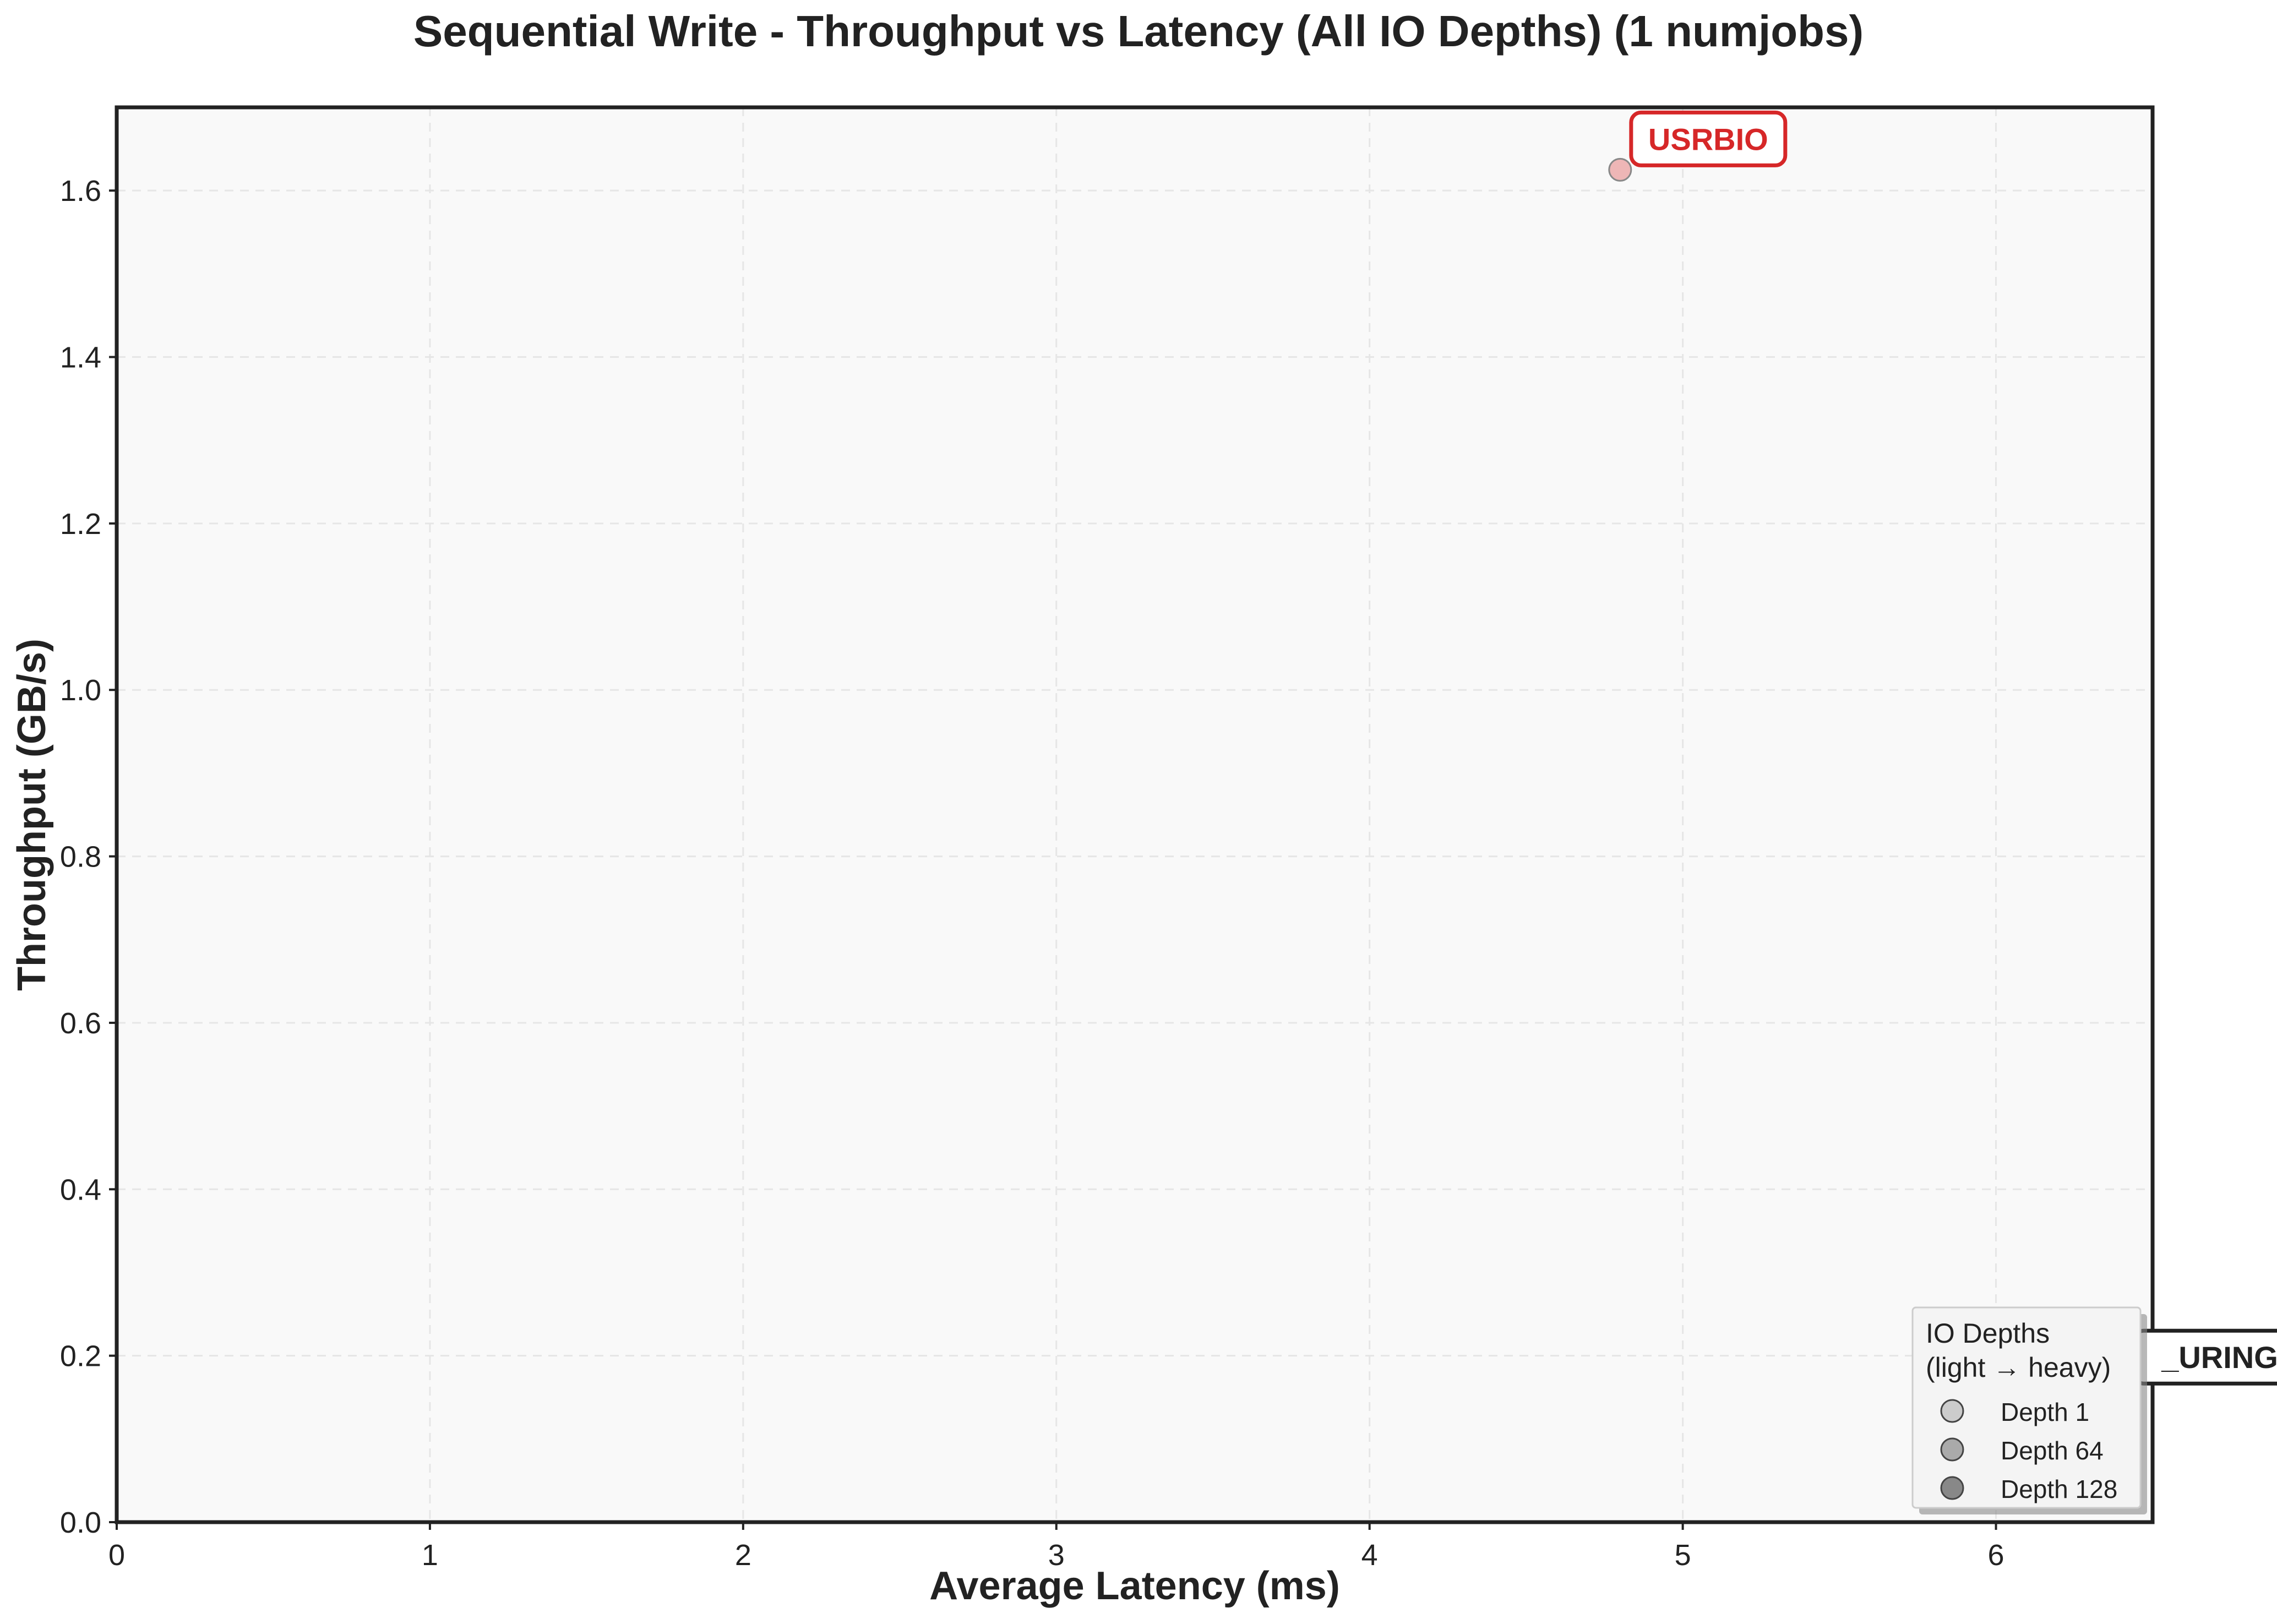 The image size is (2277, 1624). Describe the element at coordinates (743, 1556) in the screenshot. I see `x-tick-label: 2` at that location.